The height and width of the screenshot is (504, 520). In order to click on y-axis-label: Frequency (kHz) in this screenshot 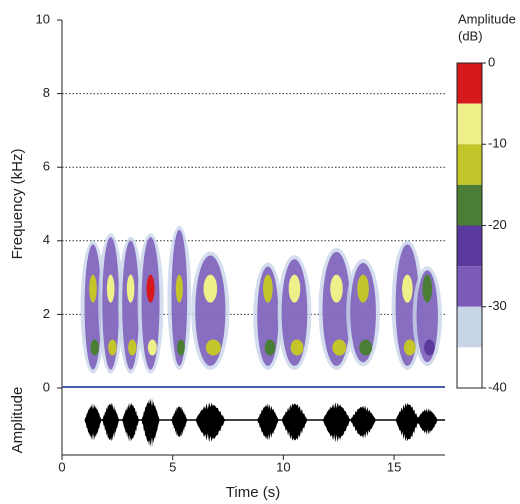, I will do `click(17, 204)`.